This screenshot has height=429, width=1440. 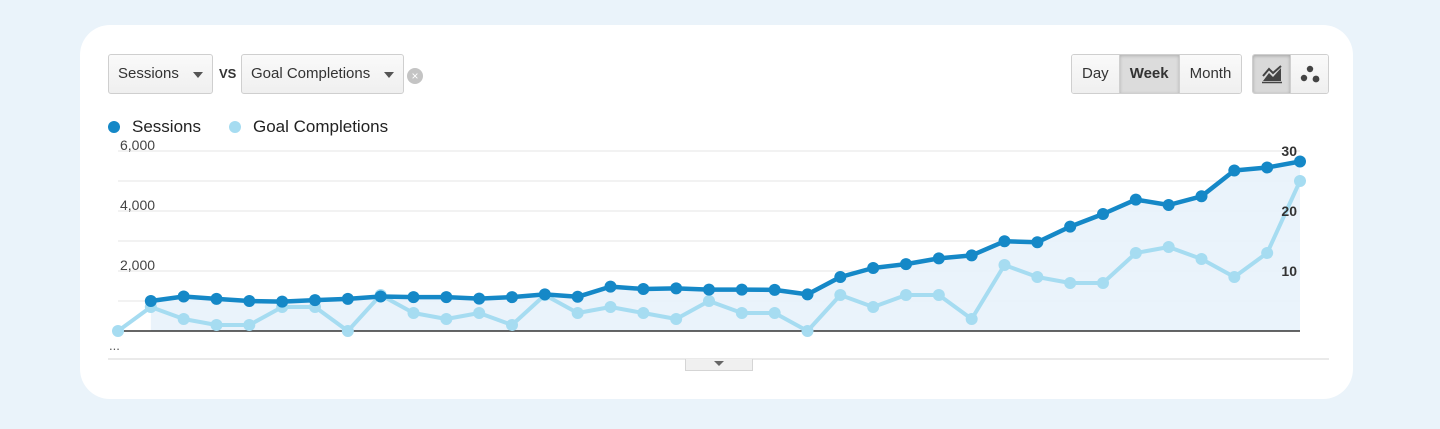 I want to click on metric-select-compare-label: Goal Completions, so click(x=311, y=73).